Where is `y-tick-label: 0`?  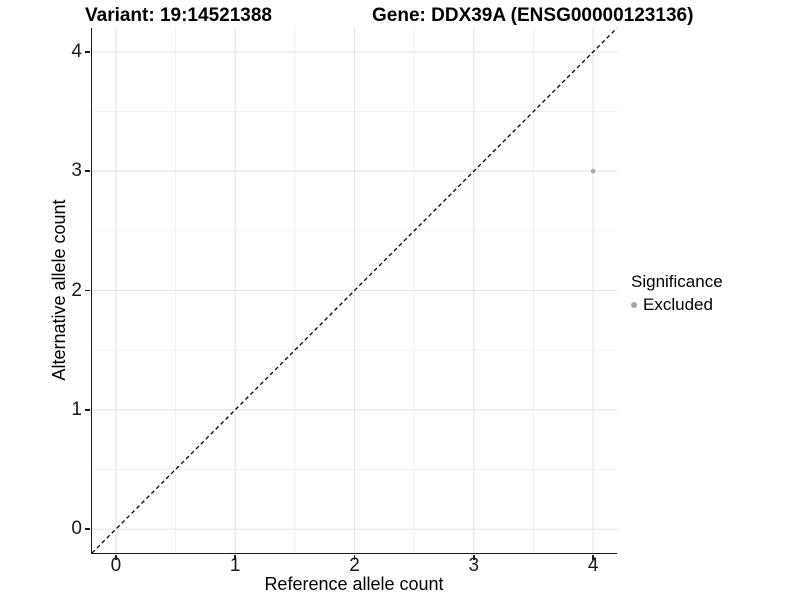 y-tick-label: 0 is located at coordinates (76, 529).